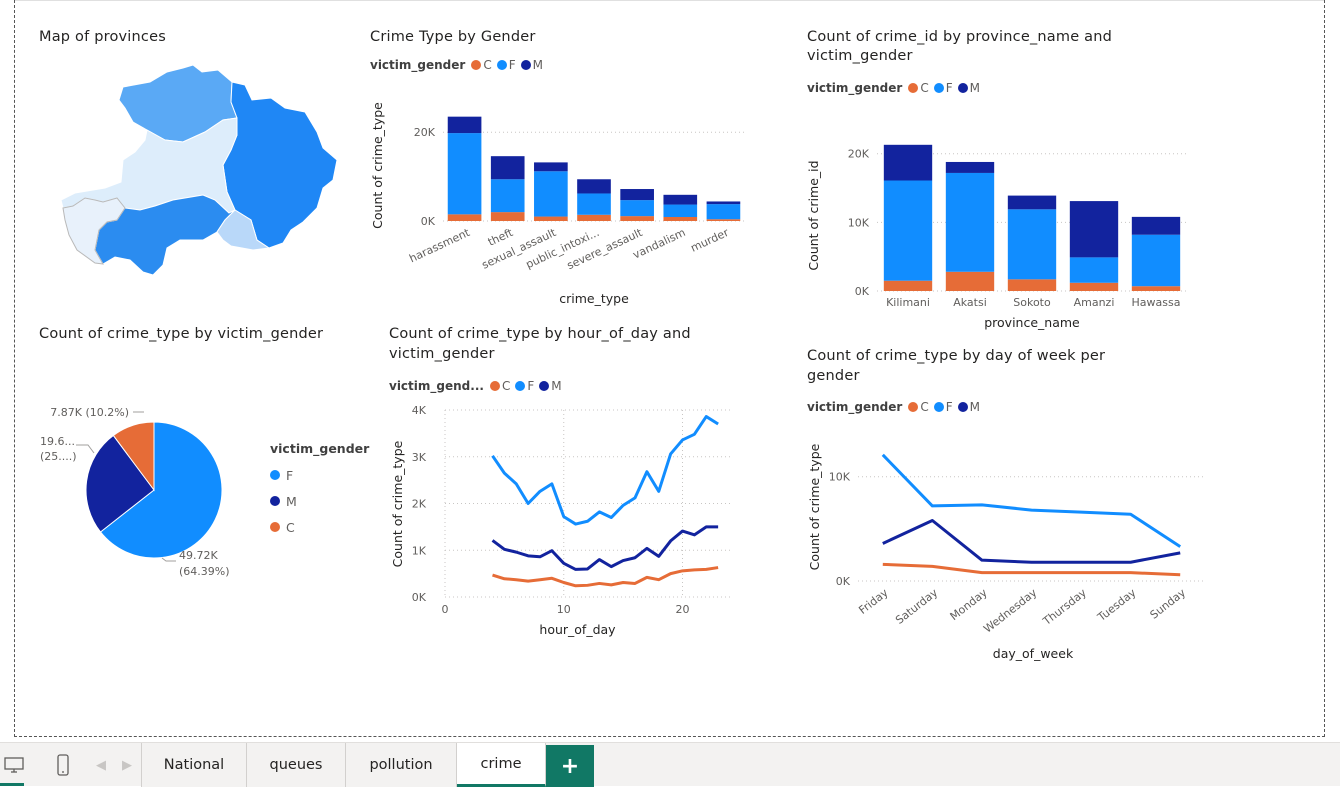  I want to click on pie-title: Count of crime_type by victim_gender, so click(181, 334).